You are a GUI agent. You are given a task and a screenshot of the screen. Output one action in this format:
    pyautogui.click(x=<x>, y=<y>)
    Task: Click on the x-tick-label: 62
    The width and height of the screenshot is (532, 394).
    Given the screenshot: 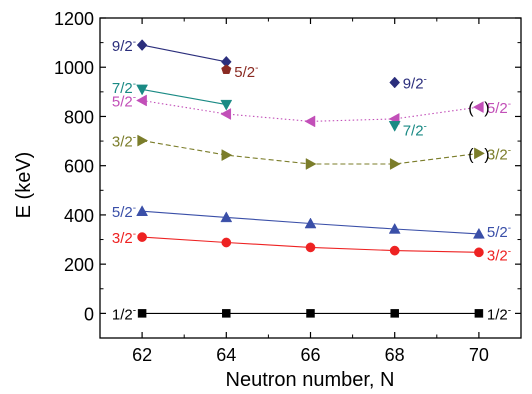 What is the action you would take?
    pyautogui.click(x=142, y=355)
    